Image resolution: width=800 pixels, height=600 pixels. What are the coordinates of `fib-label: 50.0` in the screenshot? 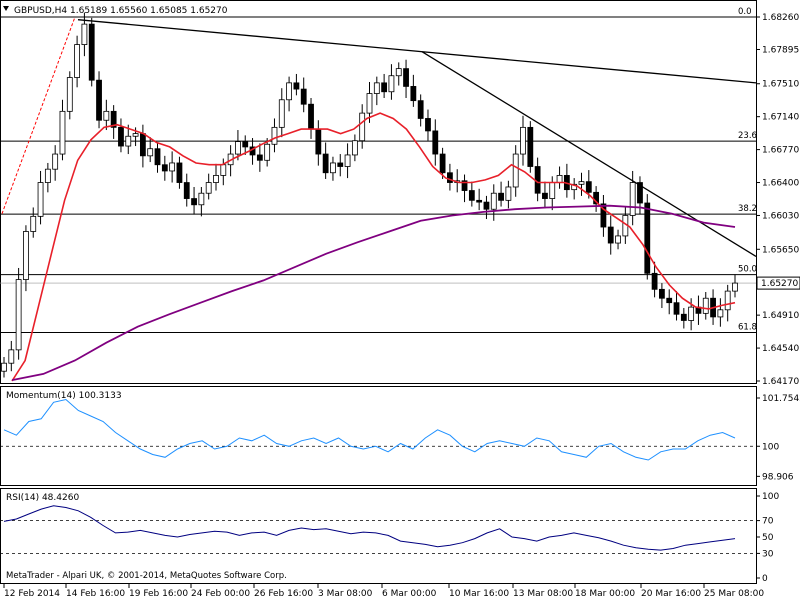 It's located at (747, 270).